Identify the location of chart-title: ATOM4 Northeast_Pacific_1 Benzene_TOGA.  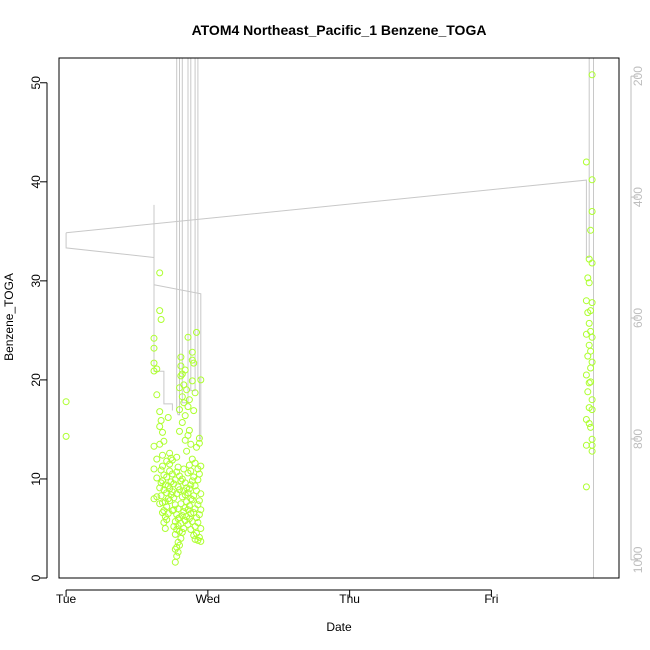
(339, 30).